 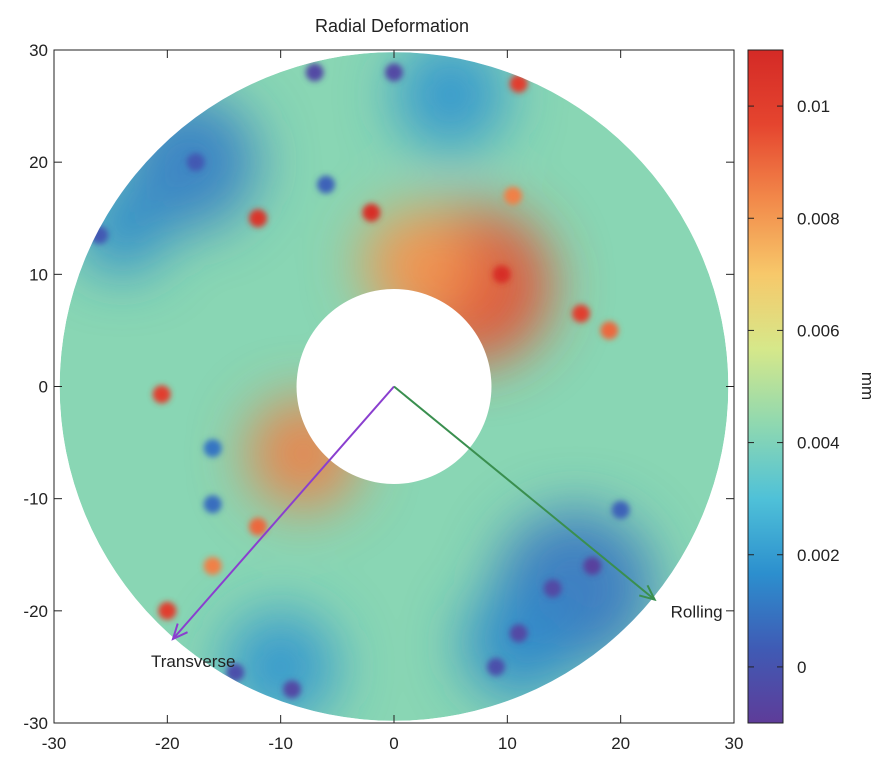 I want to click on y-tick-label: -20, so click(x=35, y=611).